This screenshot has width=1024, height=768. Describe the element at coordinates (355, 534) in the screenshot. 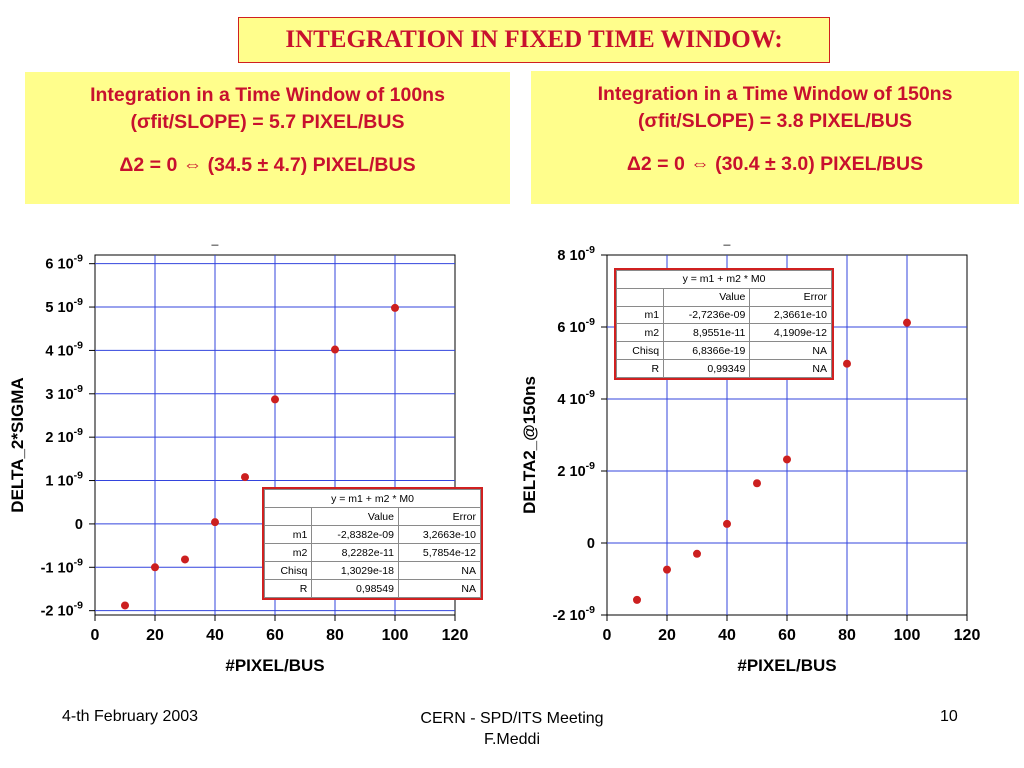

I see `param-value: -2,8382e-09` at that location.